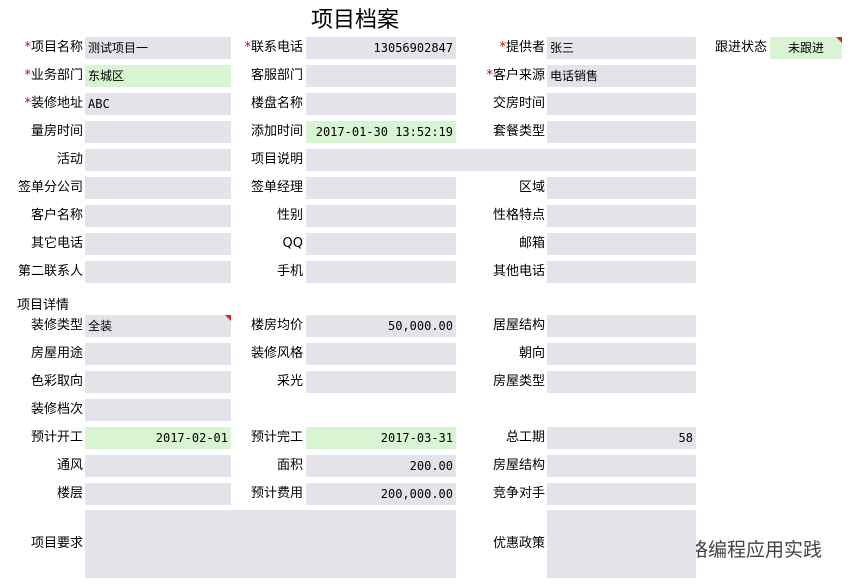 The width and height of the screenshot is (867, 586). Describe the element at coordinates (277, 104) in the screenshot. I see `field-label: 楼盘名称` at that location.